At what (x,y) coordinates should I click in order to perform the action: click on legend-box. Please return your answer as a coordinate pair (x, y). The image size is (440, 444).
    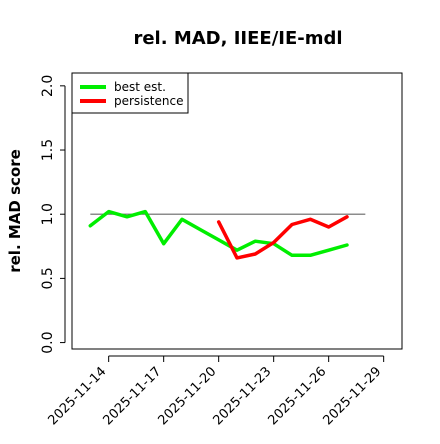
    Looking at the image, I should click on (130, 93).